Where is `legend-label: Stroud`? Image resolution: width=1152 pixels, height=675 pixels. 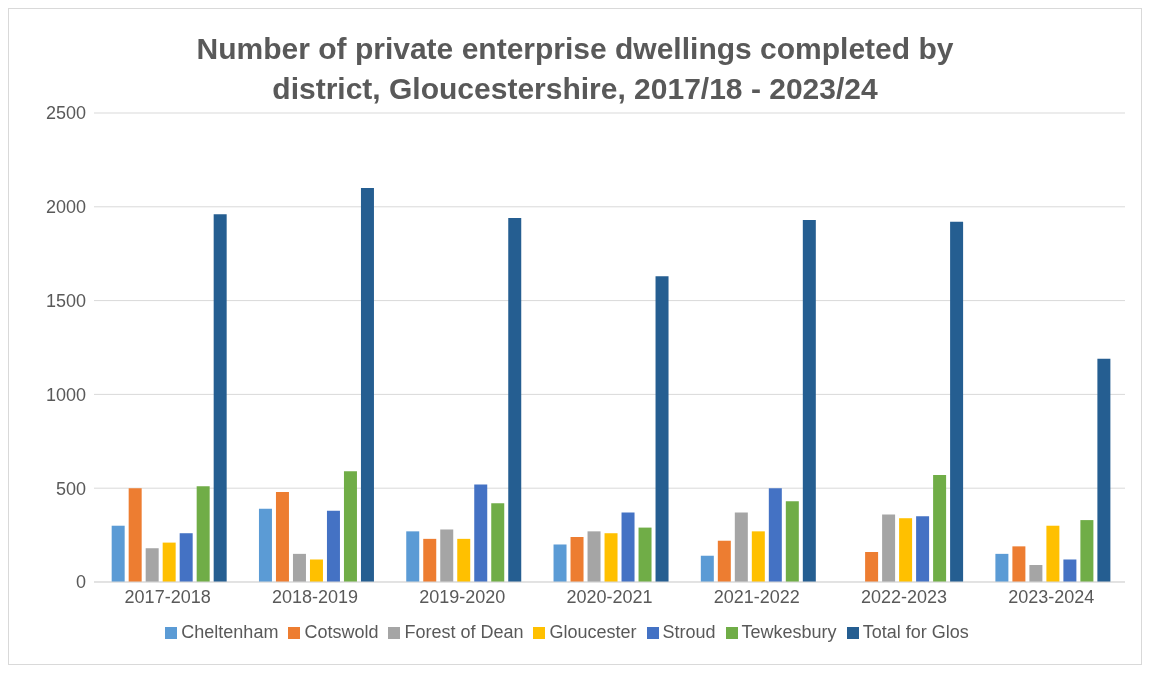 legend-label: Stroud is located at coordinates (689, 632).